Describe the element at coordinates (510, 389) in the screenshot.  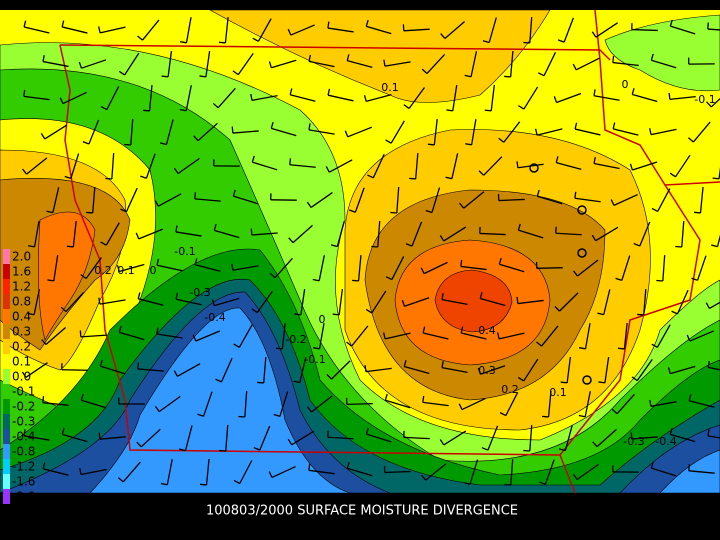
I see `contour-label: 0.2` at that location.